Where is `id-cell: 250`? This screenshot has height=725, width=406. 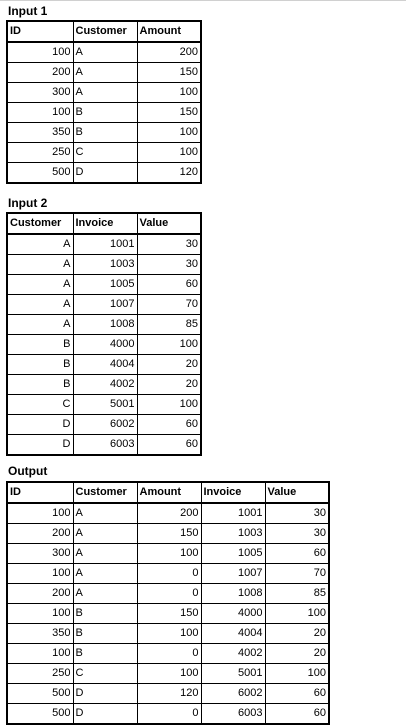 id-cell: 250 is located at coordinates (40, 673).